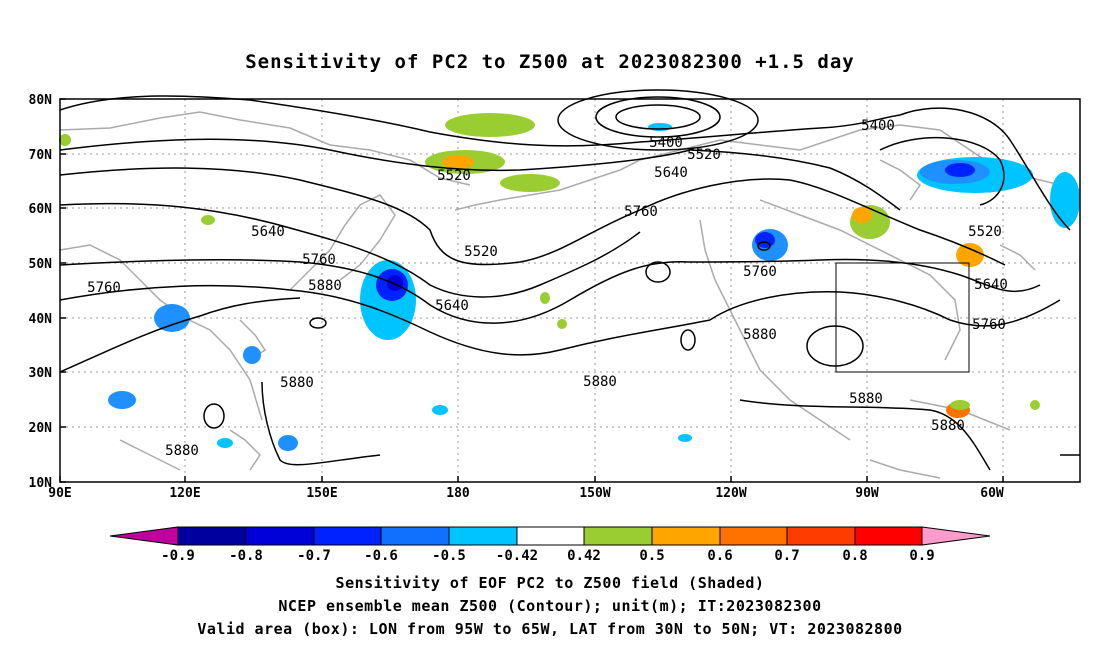 This screenshot has height=655, width=1100. What do you see at coordinates (41, 264) in the screenshot?
I see `lat-tick-label: 50N` at bounding box center [41, 264].